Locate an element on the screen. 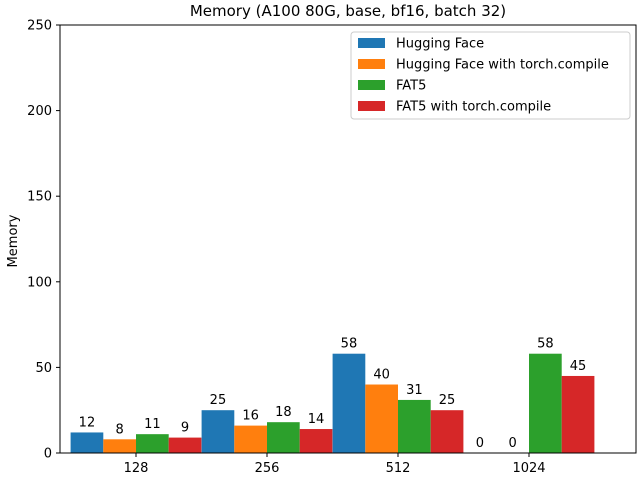 The height and width of the screenshot is (480, 640). data-label: 8 is located at coordinates (120, 429).